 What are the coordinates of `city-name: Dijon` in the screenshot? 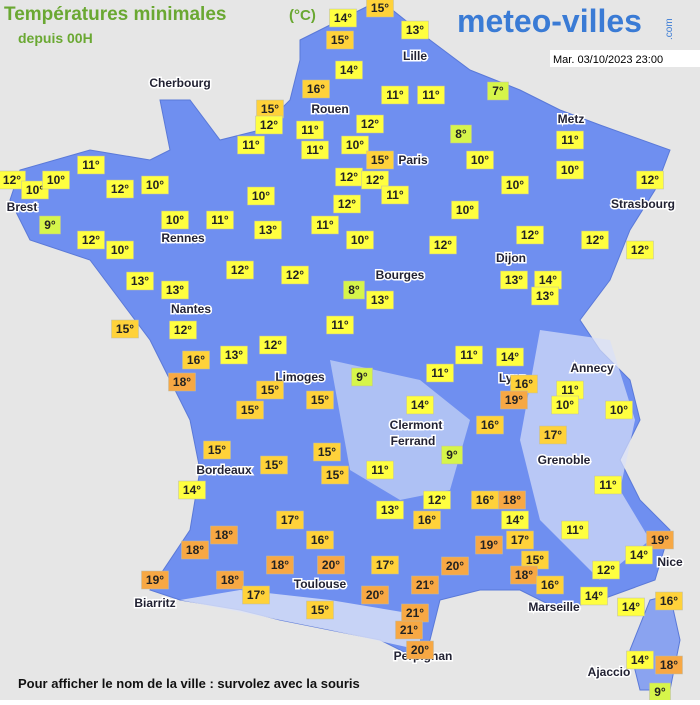 It's located at (511, 258).